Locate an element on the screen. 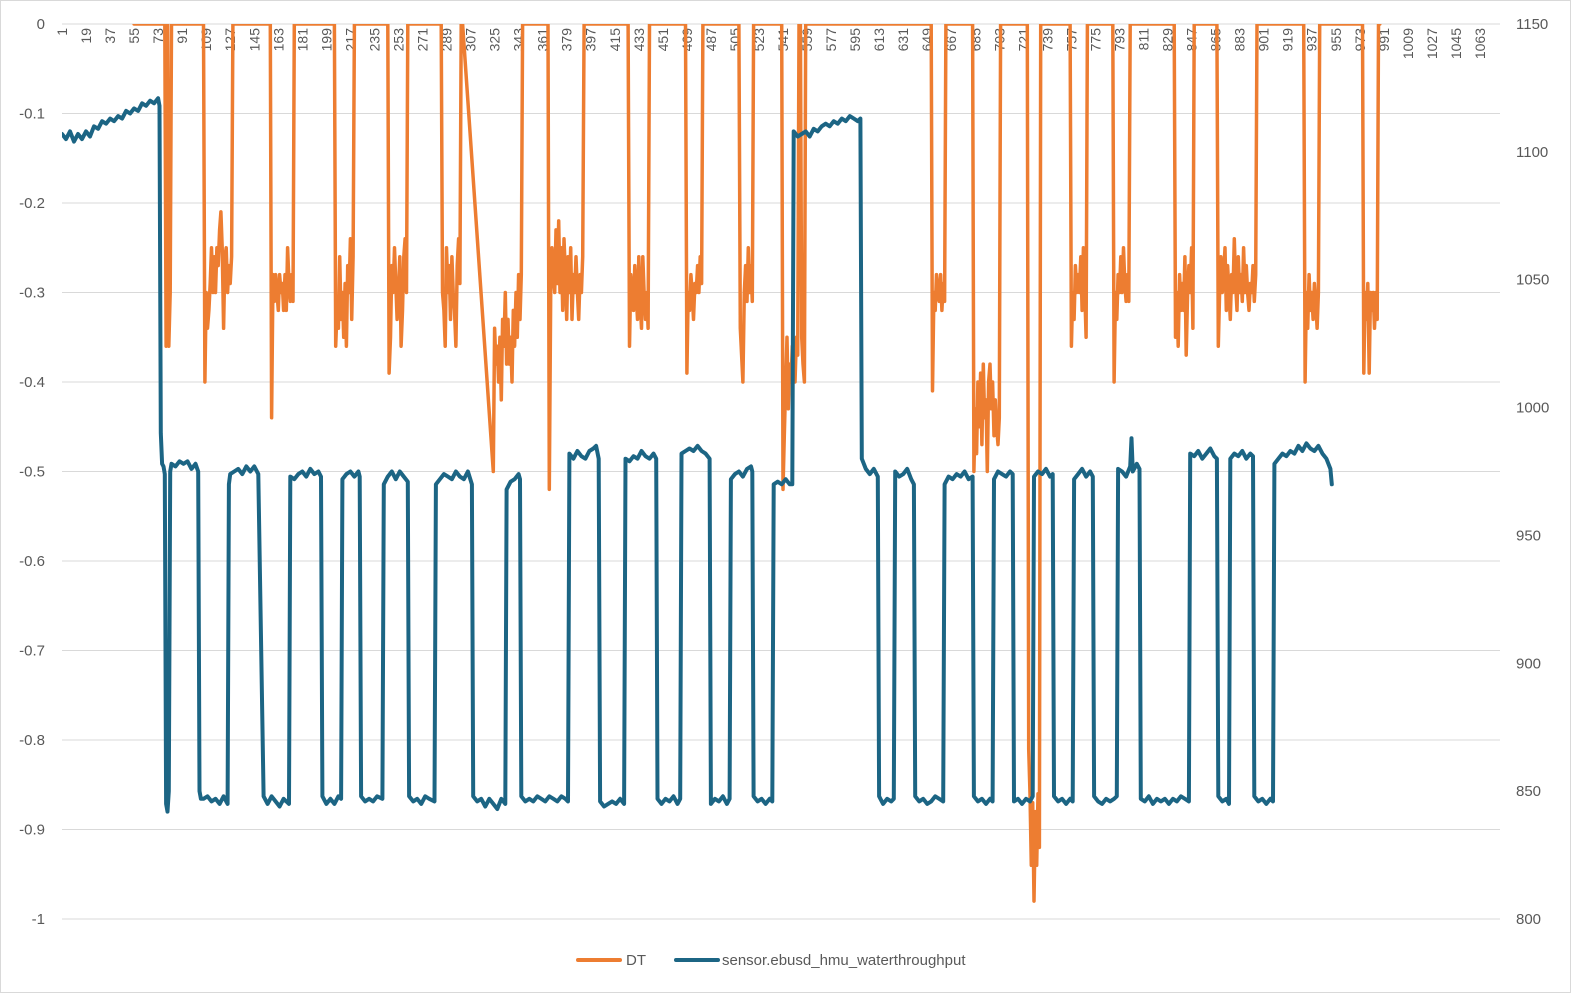 The height and width of the screenshot is (998, 1571). x-axis-tick-label: 199 is located at coordinates (326, 40).